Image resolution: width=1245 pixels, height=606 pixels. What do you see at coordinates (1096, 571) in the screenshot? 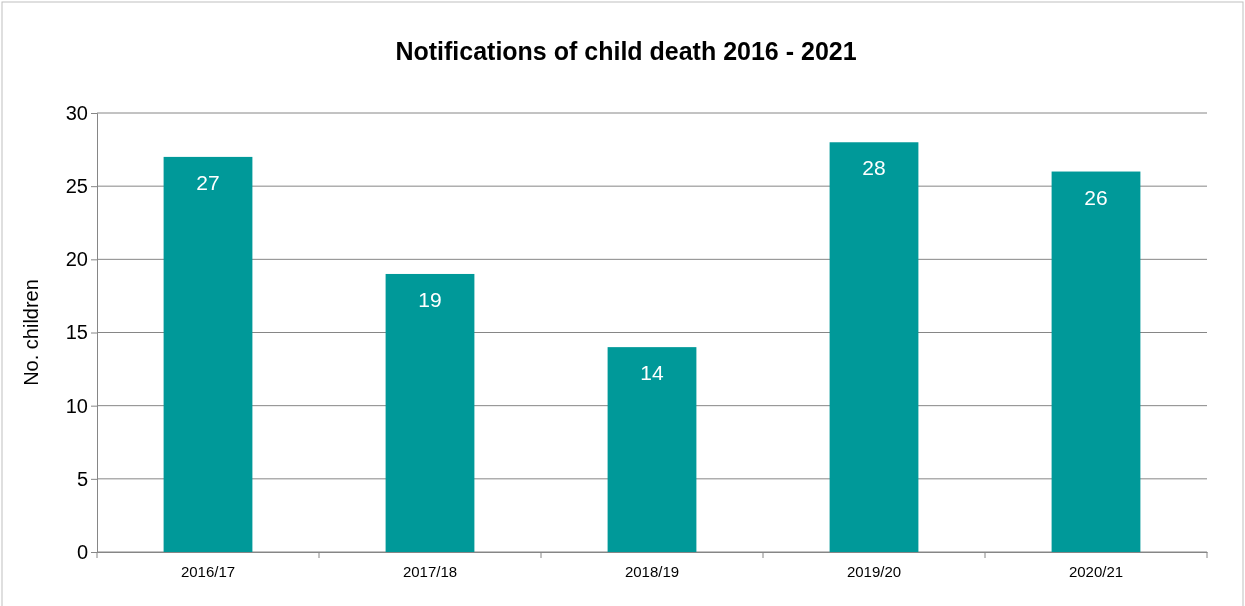
I see `x-tick-label: 2020/21` at bounding box center [1096, 571].